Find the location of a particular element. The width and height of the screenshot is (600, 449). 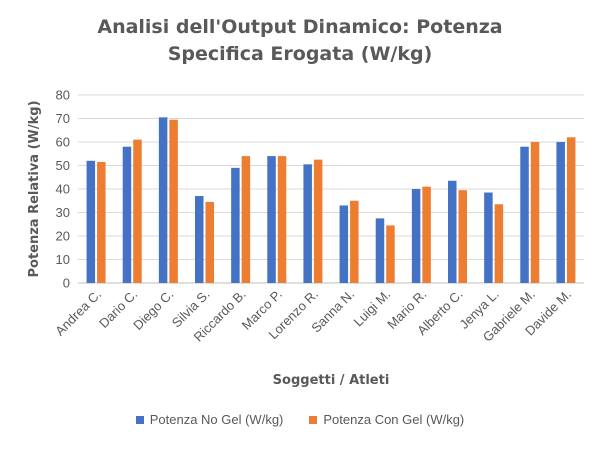

x-tick-label: Andrea C. is located at coordinates (78, 313).